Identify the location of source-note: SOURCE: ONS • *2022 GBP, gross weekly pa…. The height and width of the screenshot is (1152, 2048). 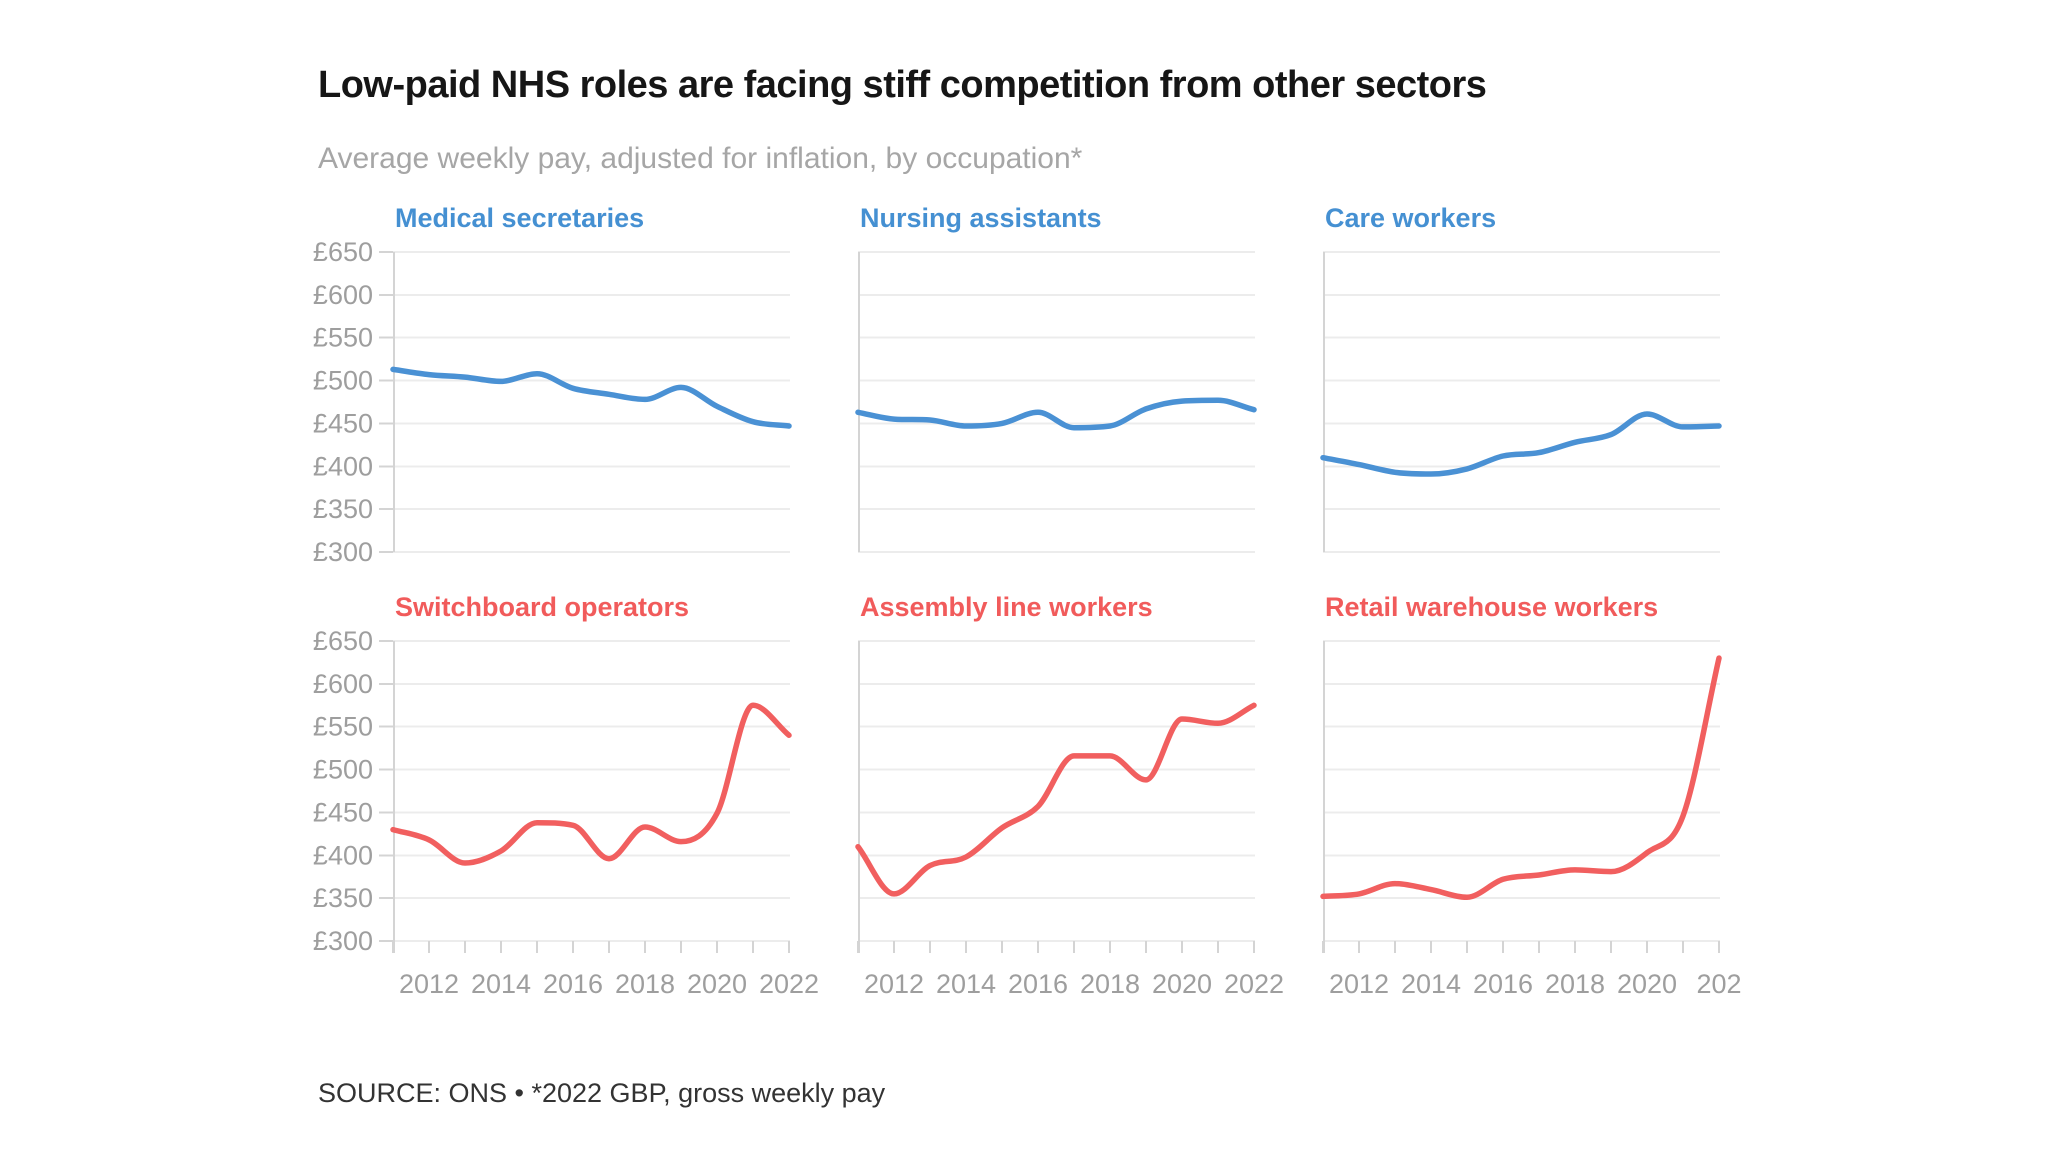
(602, 1093).